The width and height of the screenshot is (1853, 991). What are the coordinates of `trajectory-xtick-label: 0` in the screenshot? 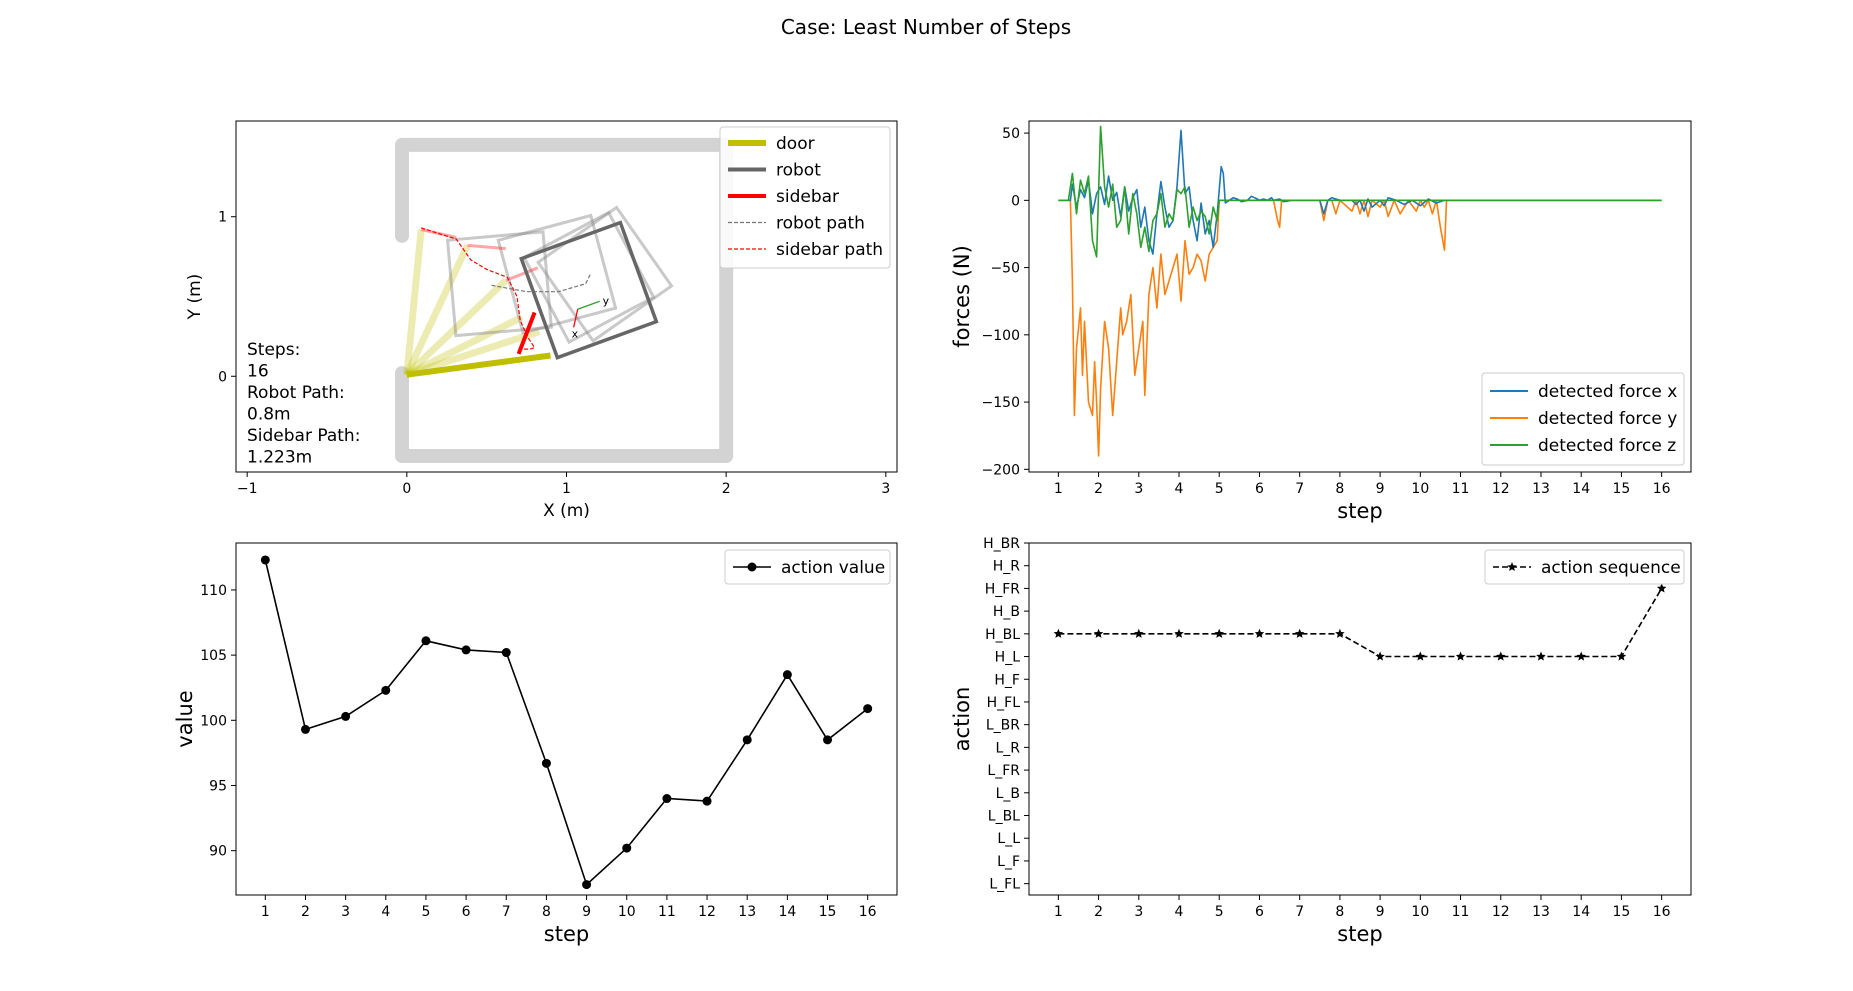 It's located at (406, 489).